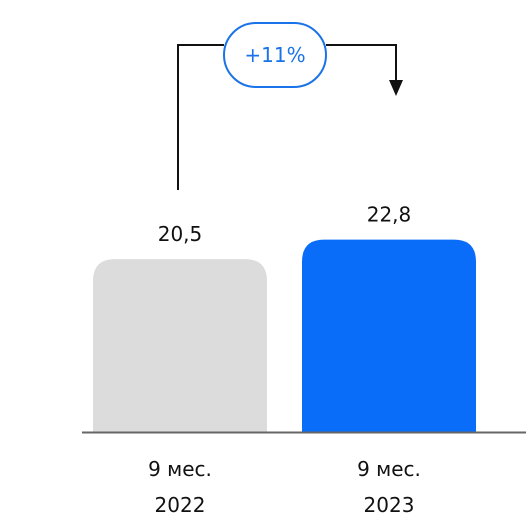 The width and height of the screenshot is (526, 519). Describe the element at coordinates (396, 88) in the screenshot. I see `connector-arrowhead` at that location.